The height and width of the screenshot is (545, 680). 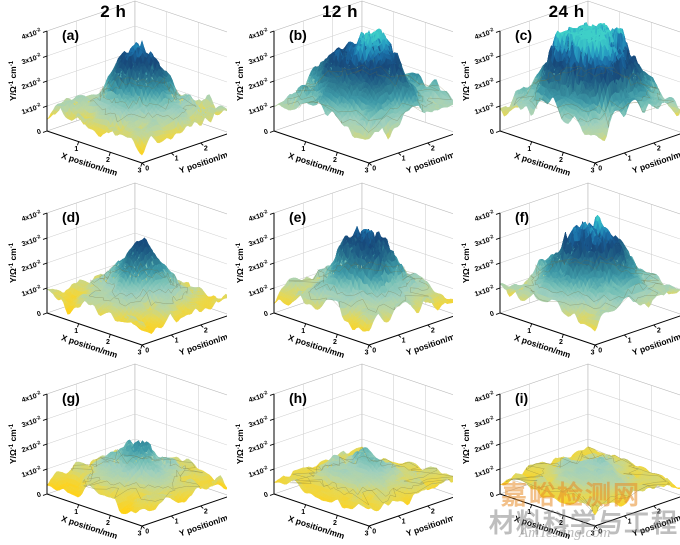 What do you see at coordinates (70, 35) in the screenshot?
I see `panel-label: (a)` at bounding box center [70, 35].